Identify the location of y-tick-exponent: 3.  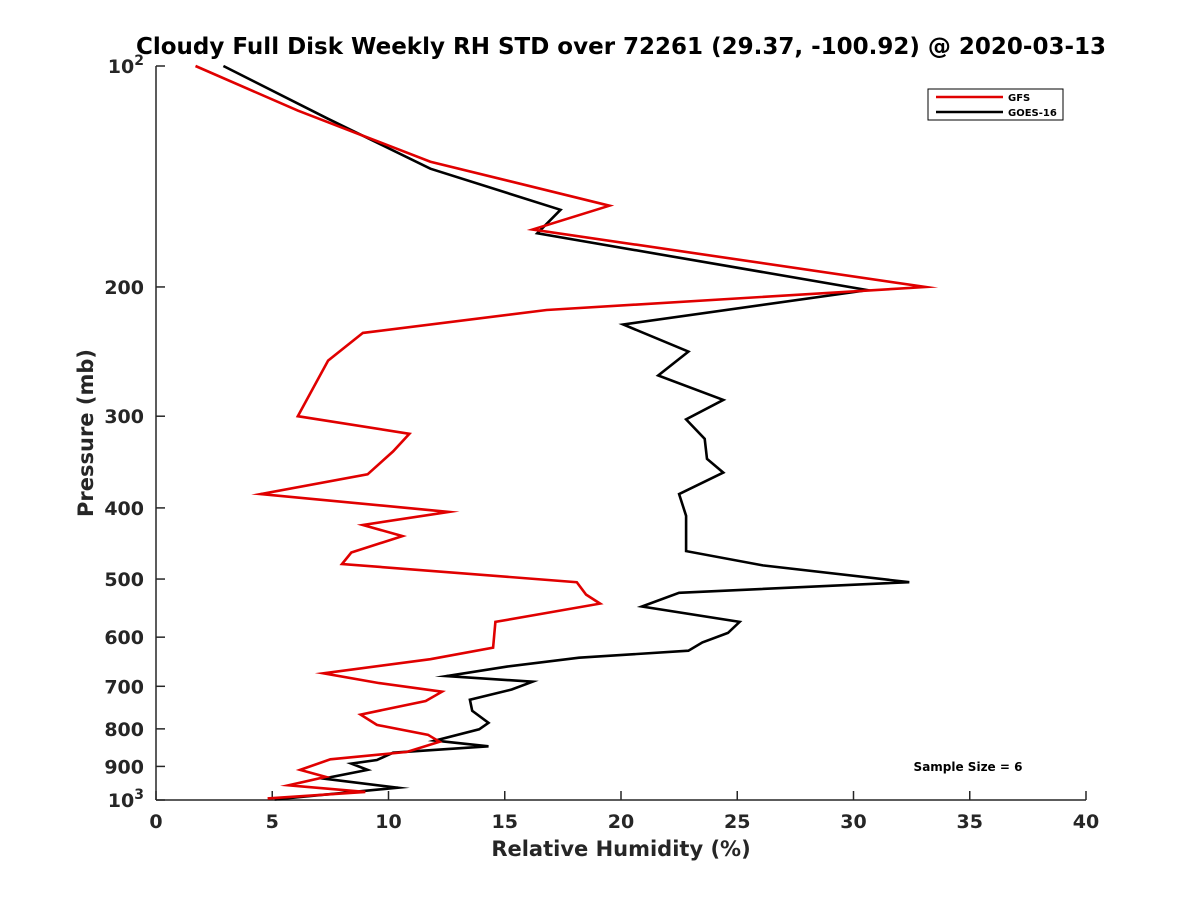
(139, 795).